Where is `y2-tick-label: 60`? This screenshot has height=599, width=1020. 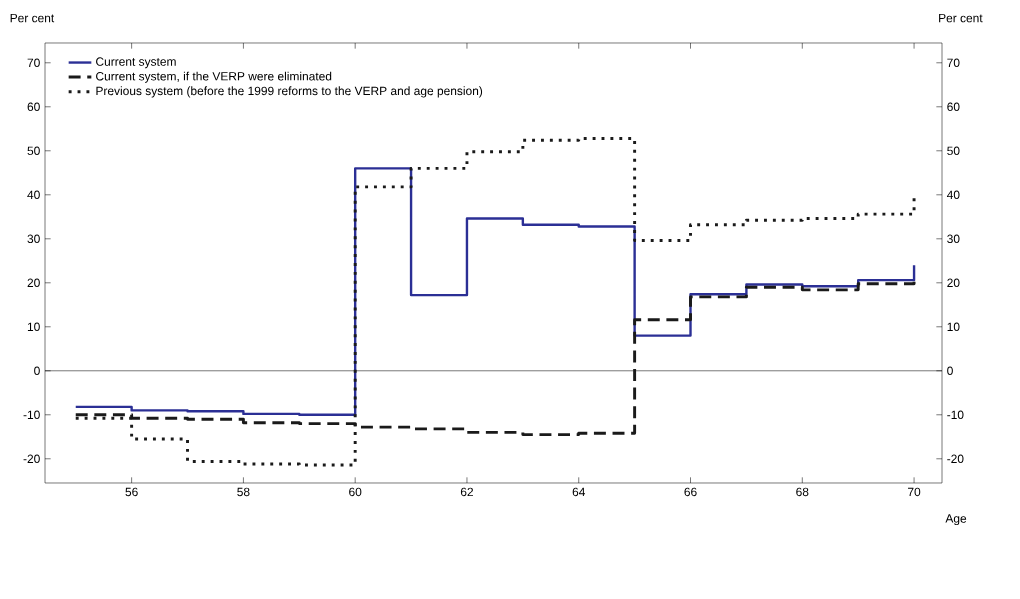 y2-tick-label: 60 is located at coordinates (953, 107).